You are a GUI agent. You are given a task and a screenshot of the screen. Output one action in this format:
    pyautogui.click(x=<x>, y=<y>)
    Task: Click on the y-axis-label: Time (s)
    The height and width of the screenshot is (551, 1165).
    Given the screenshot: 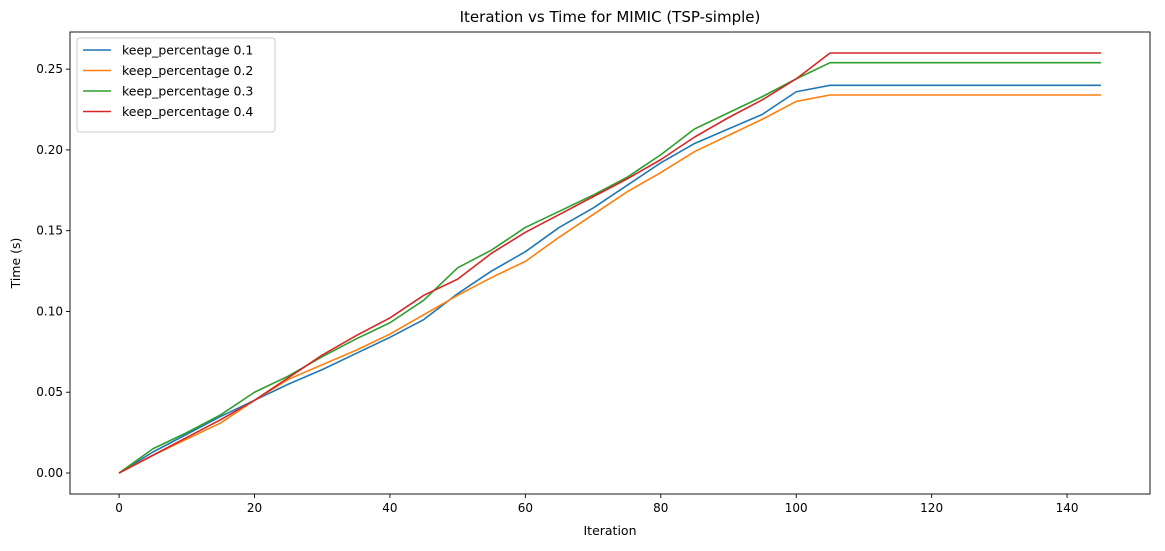 What is the action you would take?
    pyautogui.click(x=15, y=264)
    